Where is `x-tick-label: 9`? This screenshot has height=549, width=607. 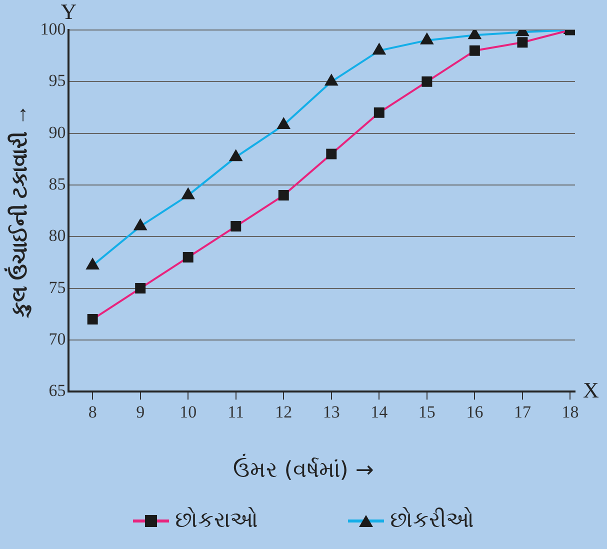
x-tick-label: 9 is located at coordinates (140, 412).